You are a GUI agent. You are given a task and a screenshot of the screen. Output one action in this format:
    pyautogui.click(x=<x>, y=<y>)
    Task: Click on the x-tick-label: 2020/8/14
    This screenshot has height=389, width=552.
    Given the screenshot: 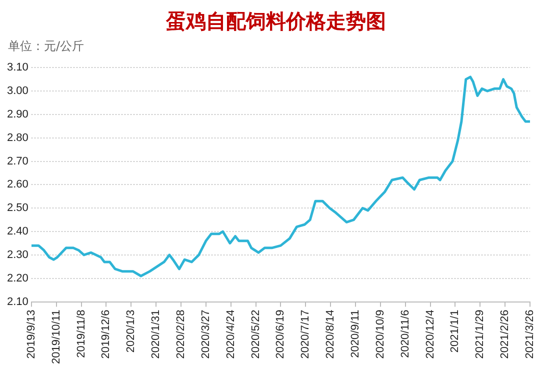 What is the action you would take?
    pyautogui.click(x=330, y=334)
    